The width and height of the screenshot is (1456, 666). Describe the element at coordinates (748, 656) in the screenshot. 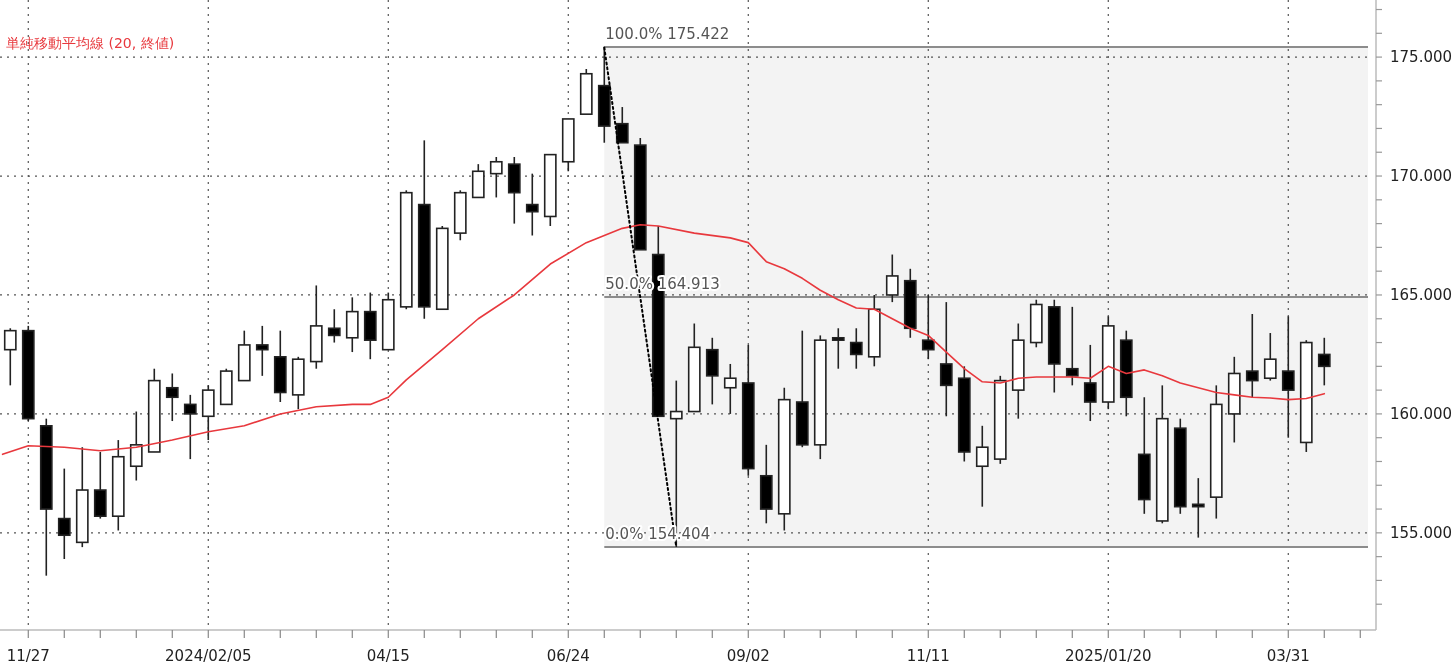

I see `x-tick-label: 09/02` at that location.